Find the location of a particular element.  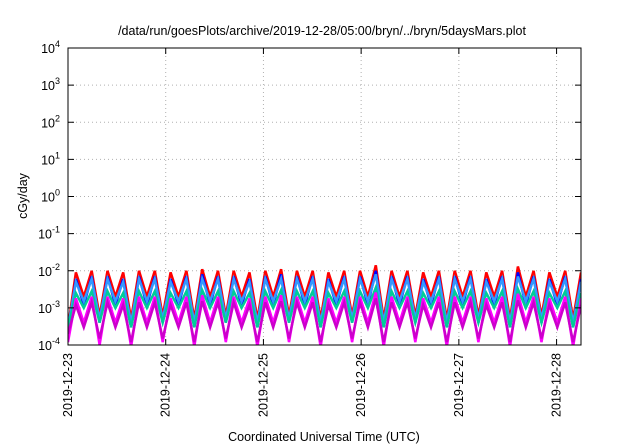

y-tick-label: 10³ is located at coordinates (50, 84).